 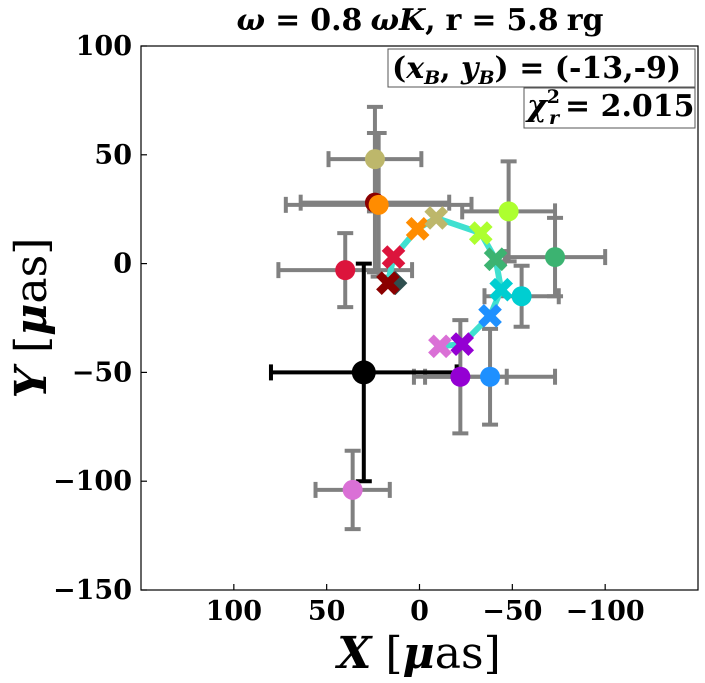 What do you see at coordinates (483, 20) in the screenshot?
I see `title-eq2: =` at bounding box center [483, 20].